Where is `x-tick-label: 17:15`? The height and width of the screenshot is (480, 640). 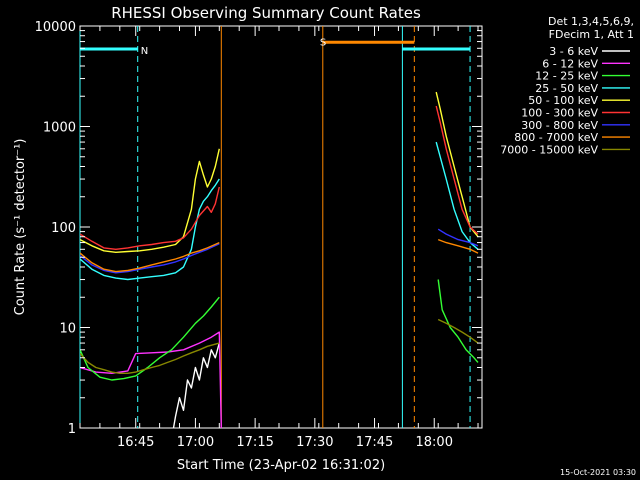
x-tick-label: 17:15 is located at coordinates (254, 442).